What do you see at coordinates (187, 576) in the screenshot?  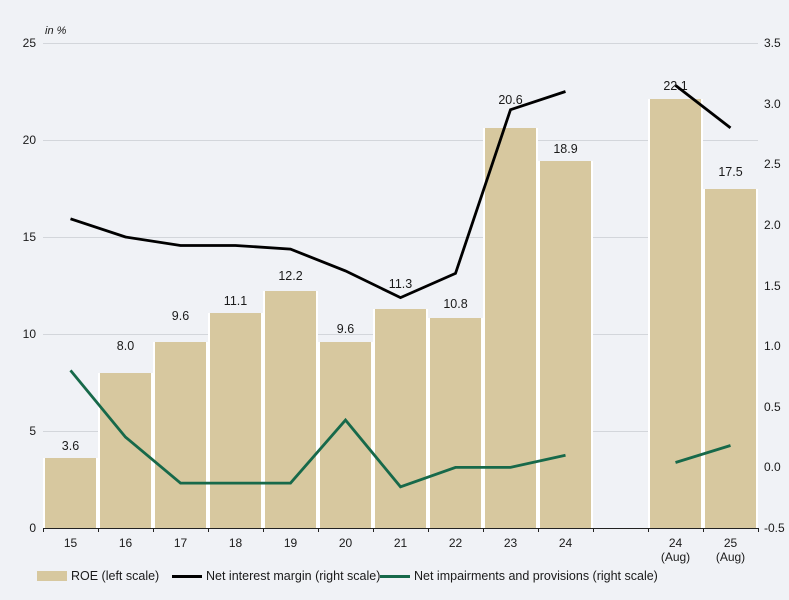 I see `net-interest-margin-line-swatch` at bounding box center [187, 576].